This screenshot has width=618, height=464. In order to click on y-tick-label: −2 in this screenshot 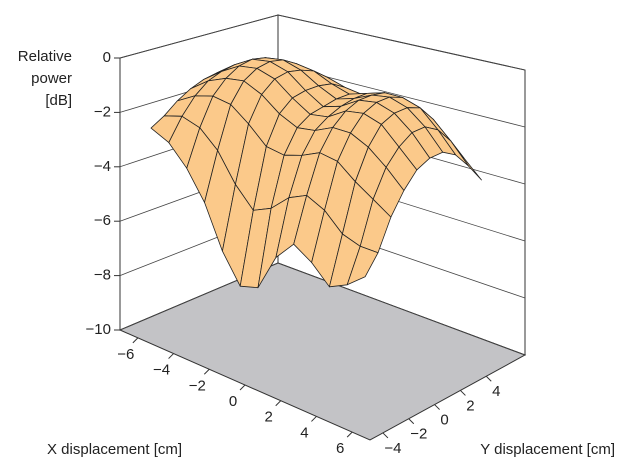, I will do `click(418, 434)`.